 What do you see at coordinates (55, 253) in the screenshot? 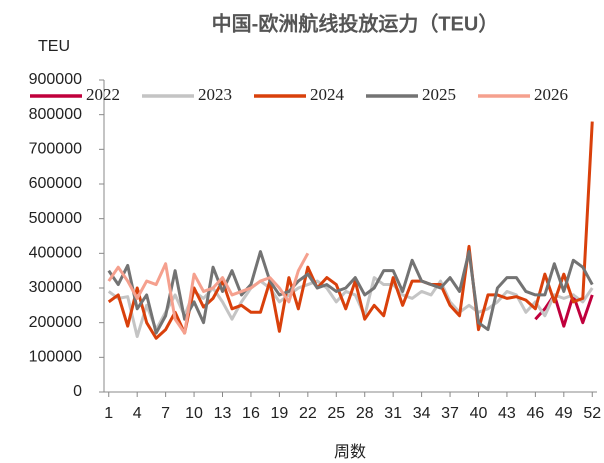
I see `y-tick-label: 400000` at bounding box center [55, 253].